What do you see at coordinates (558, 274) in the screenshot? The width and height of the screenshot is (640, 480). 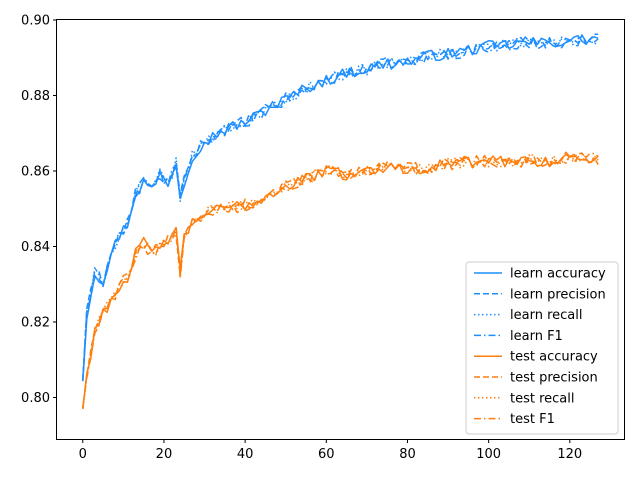 I see `legend-label: learn accuracy` at bounding box center [558, 274].